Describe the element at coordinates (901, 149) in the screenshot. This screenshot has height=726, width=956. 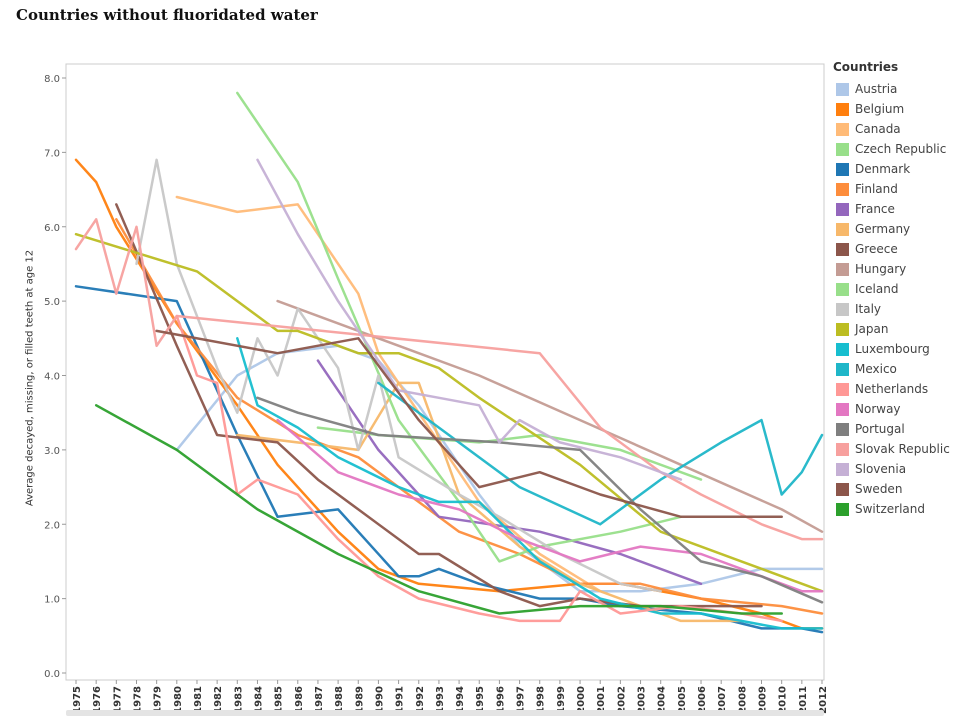
I see `legend-label: Czech Republic` at that location.